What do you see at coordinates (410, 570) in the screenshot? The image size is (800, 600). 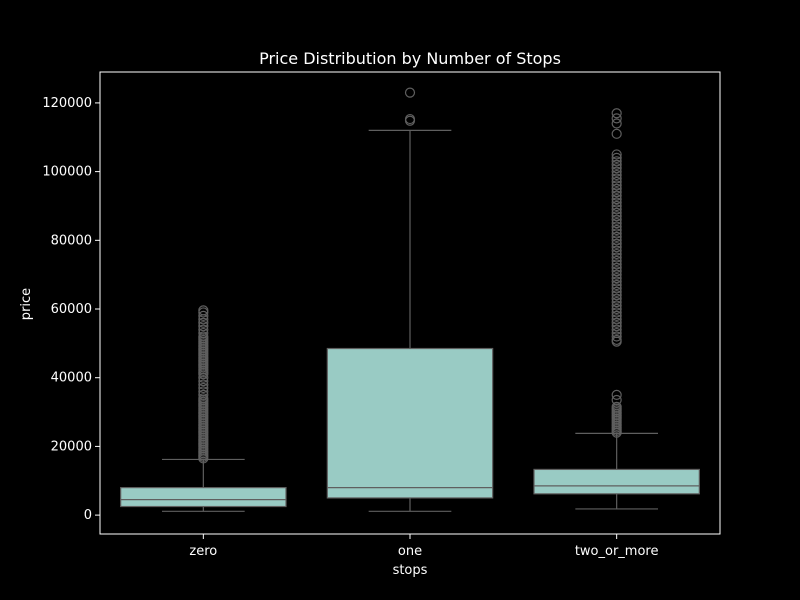 I see `x-axis-label: stops` at bounding box center [410, 570].